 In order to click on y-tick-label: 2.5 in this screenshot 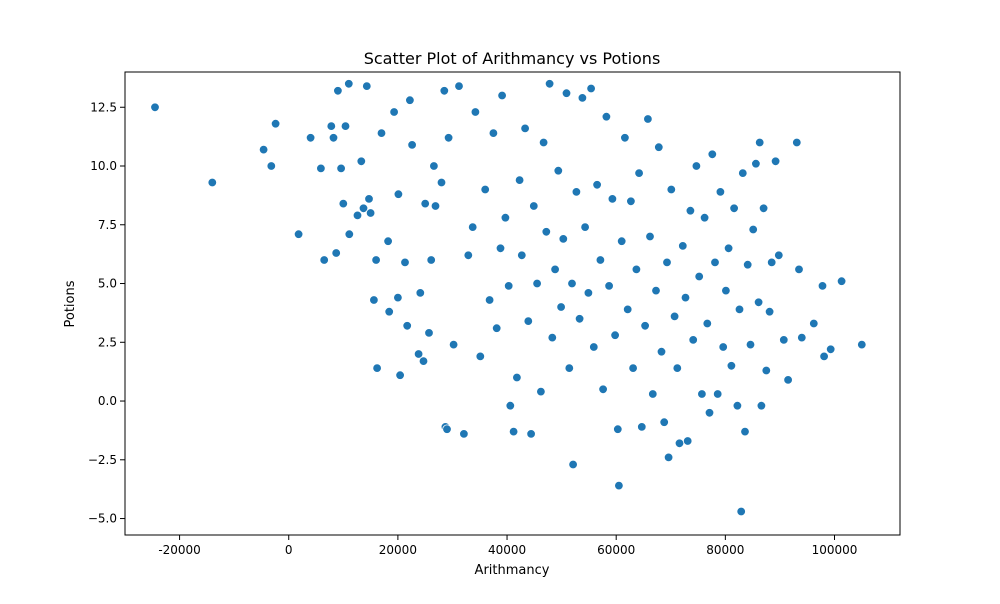, I will do `click(107, 342)`.